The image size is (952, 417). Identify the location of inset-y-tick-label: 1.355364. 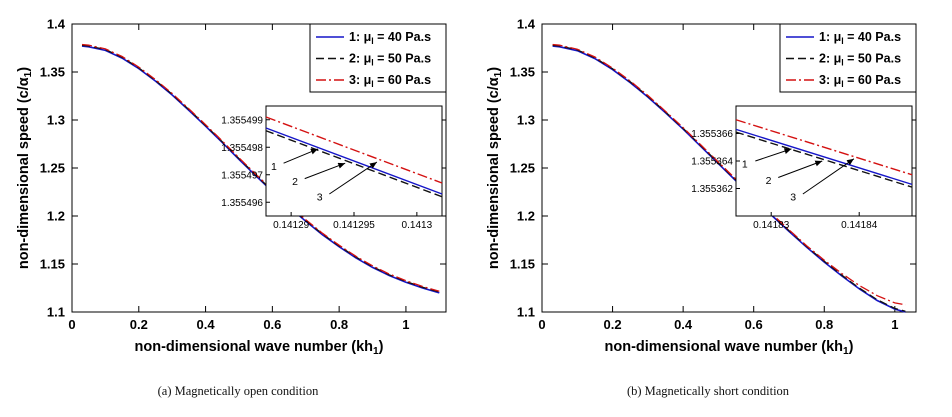
(712, 162).